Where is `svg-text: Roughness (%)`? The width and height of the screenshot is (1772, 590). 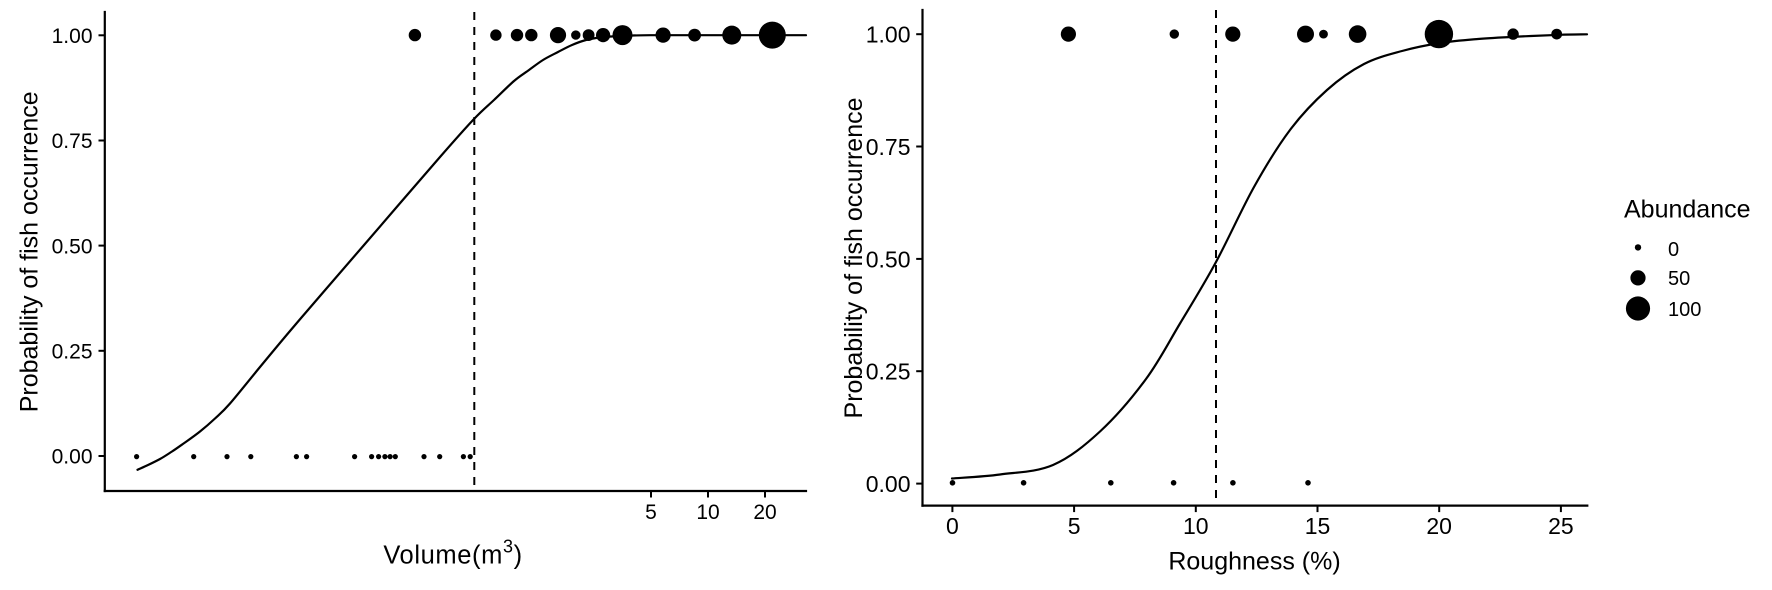
svg-text: Roughness (%) is located at coordinates (1254, 562).